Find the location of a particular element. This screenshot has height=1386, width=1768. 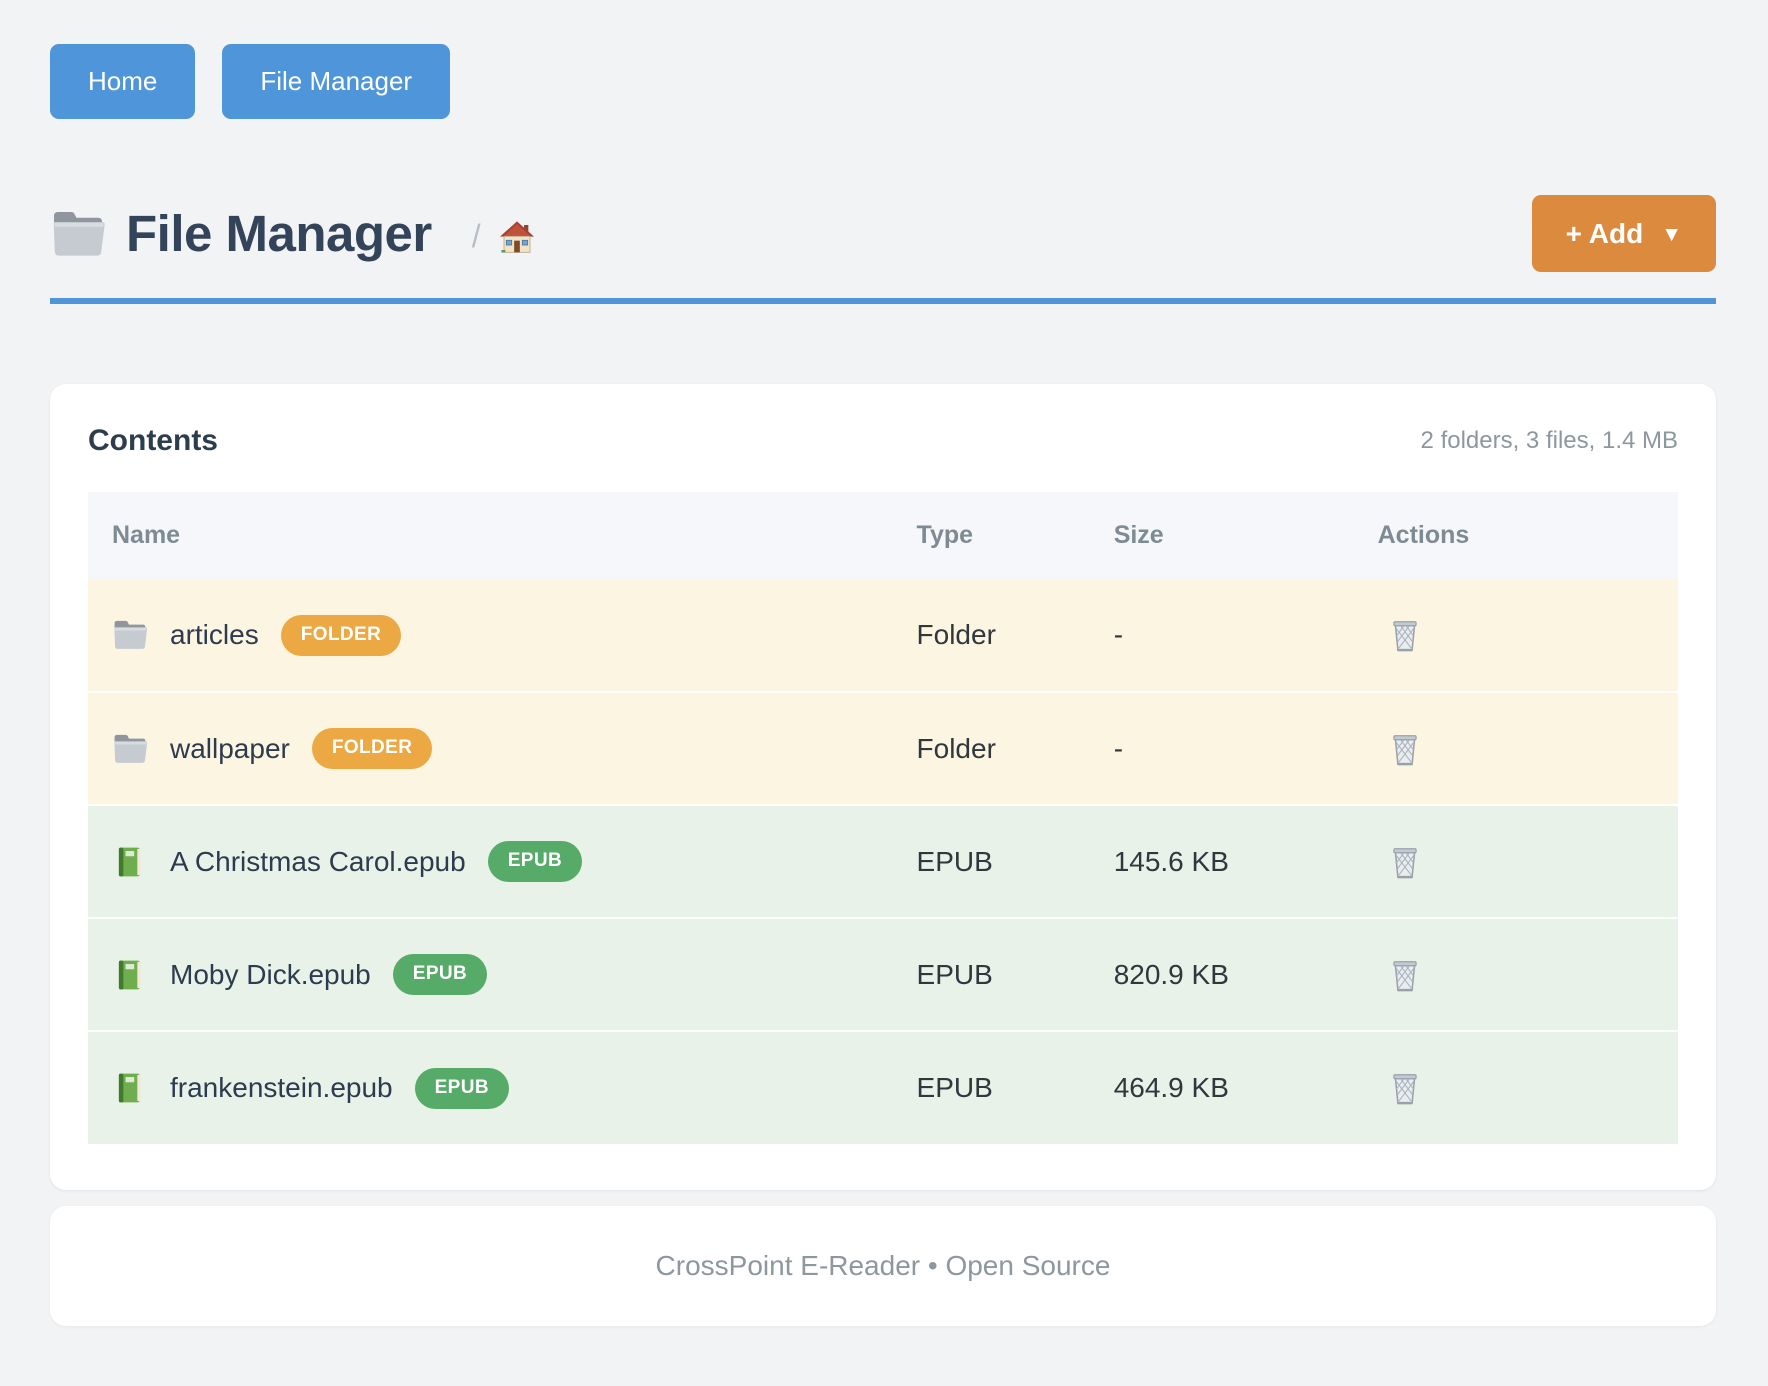

table-row-frankenstein: frankenstein.epub EPUB EPUB 464.9 KB is located at coordinates (883, 1087).